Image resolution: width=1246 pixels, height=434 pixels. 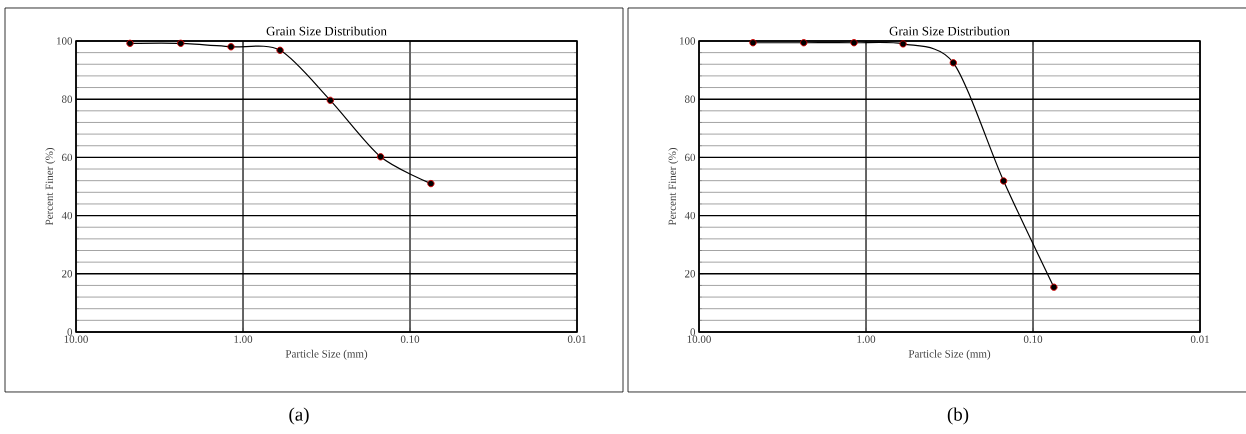 I want to click on text: (b), so click(x=958, y=416).